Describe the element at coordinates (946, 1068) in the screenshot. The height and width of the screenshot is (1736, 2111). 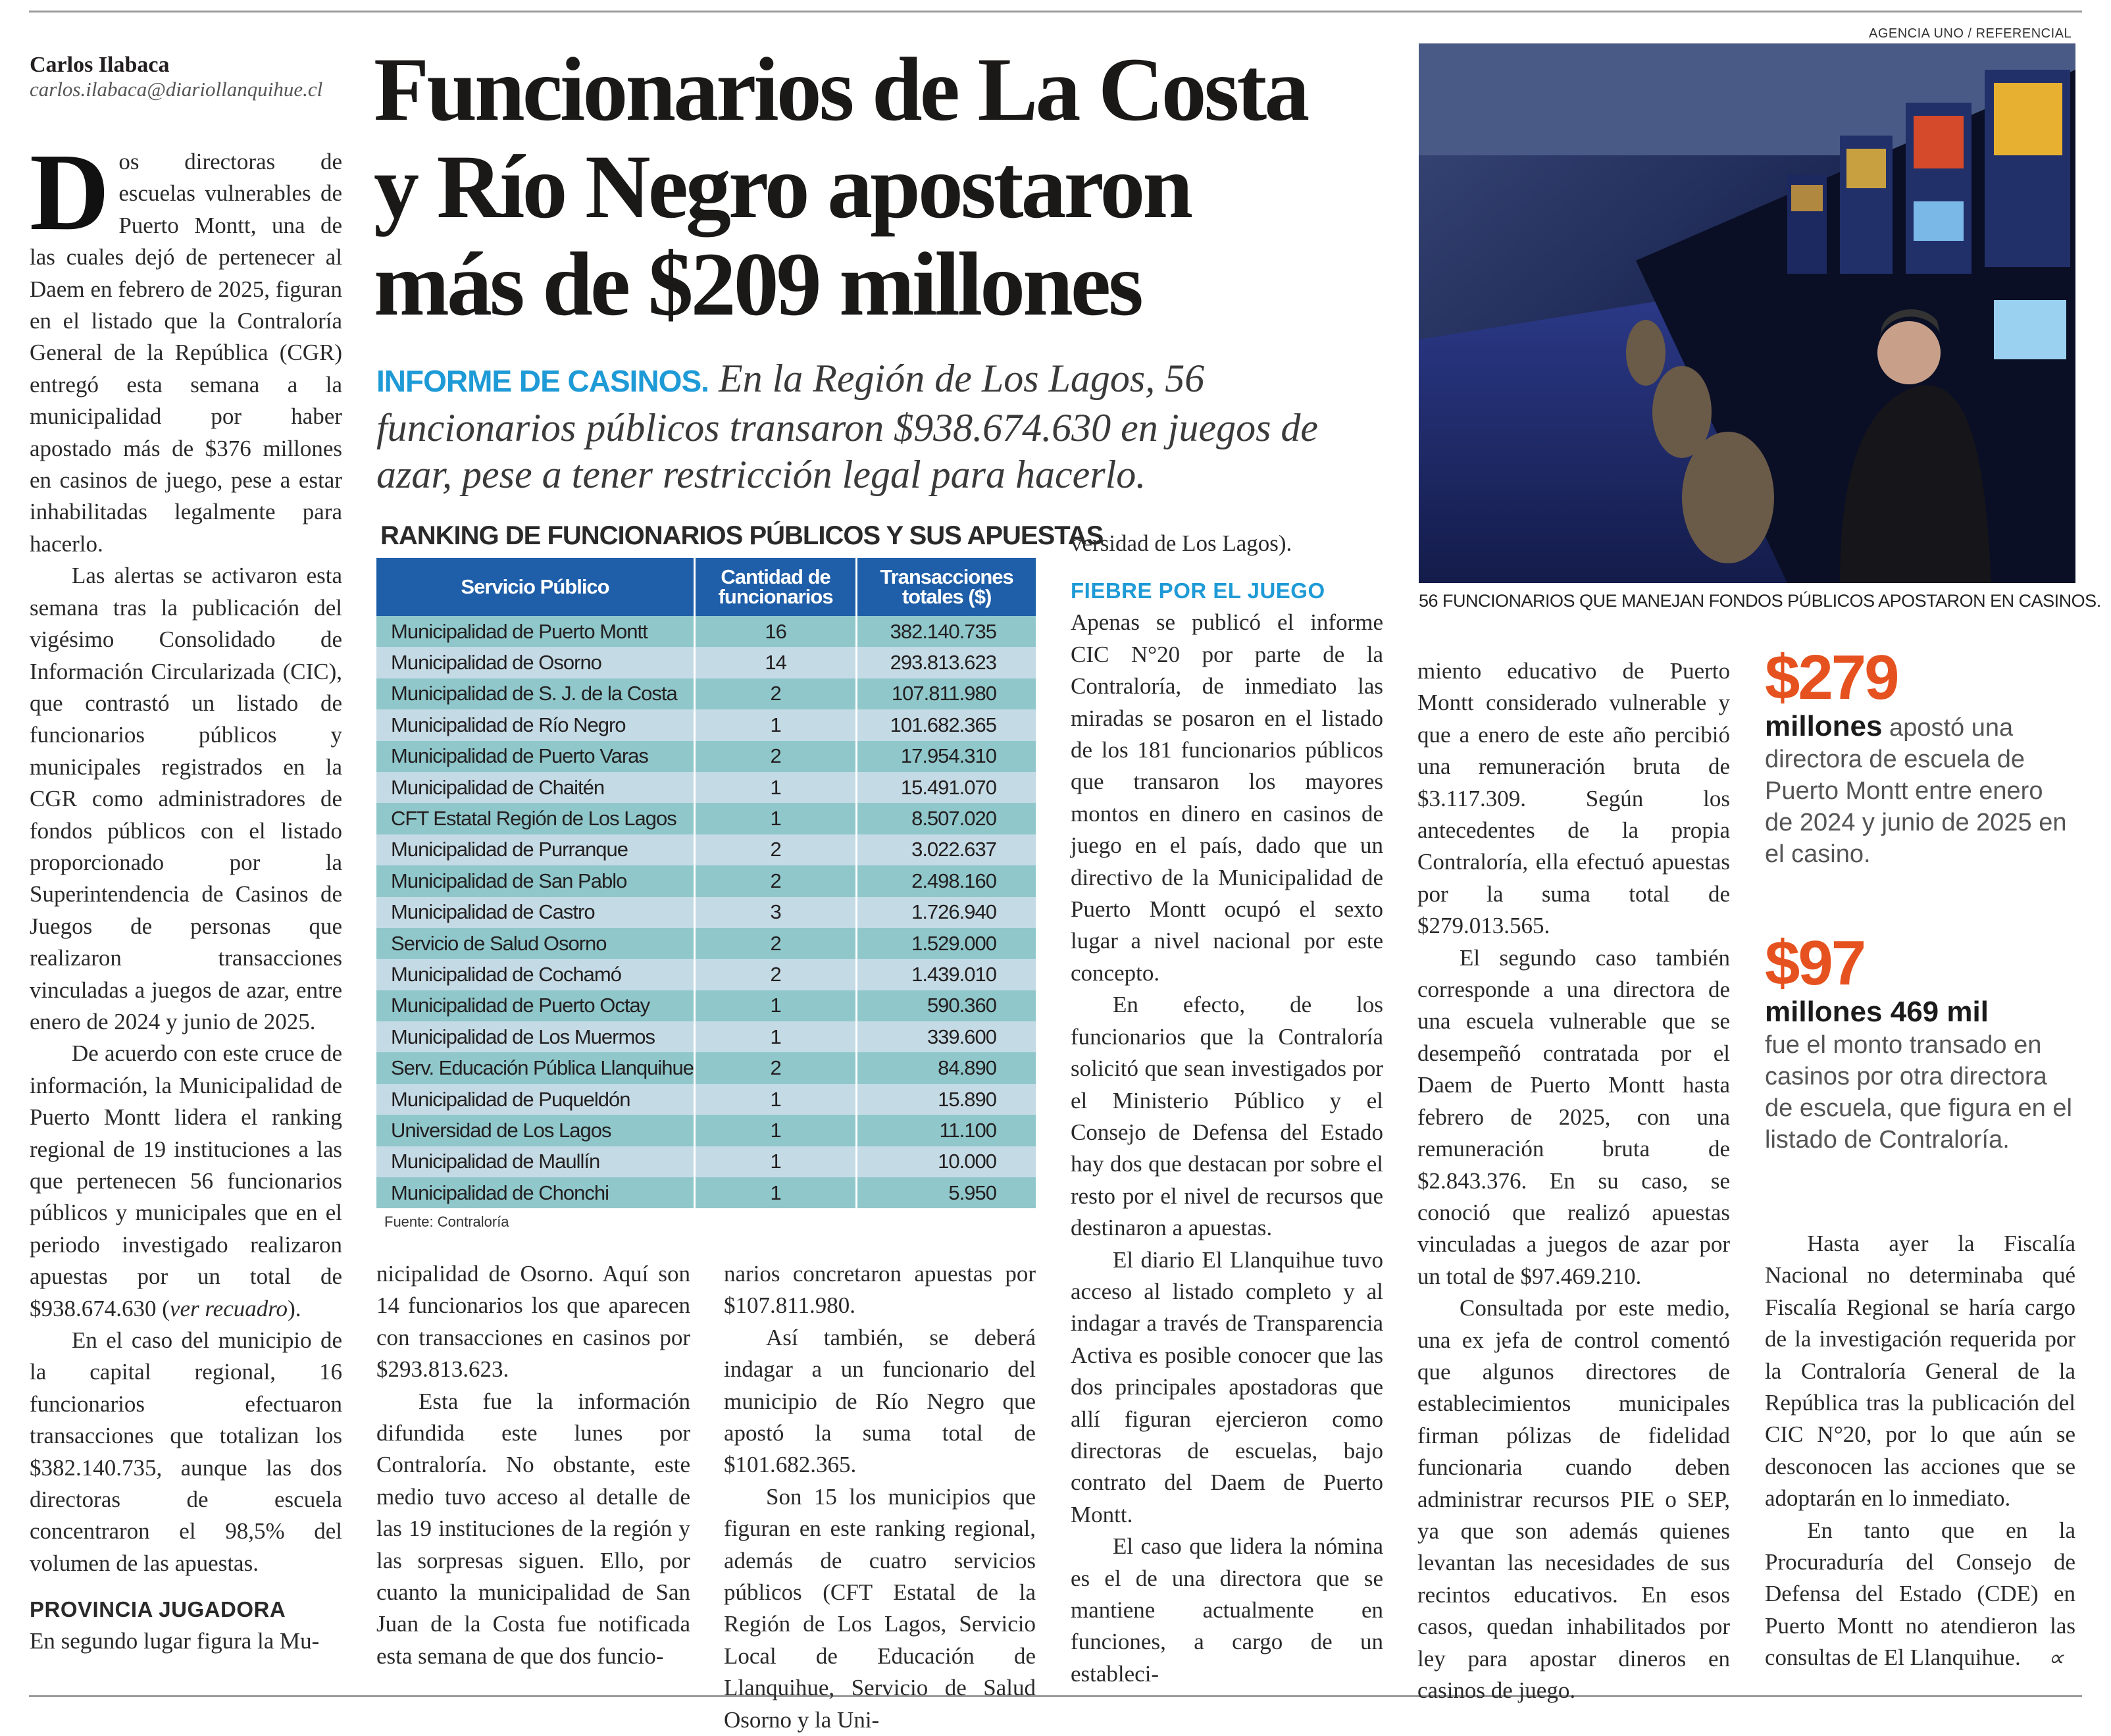
I see `cell-total: 84.890` at that location.